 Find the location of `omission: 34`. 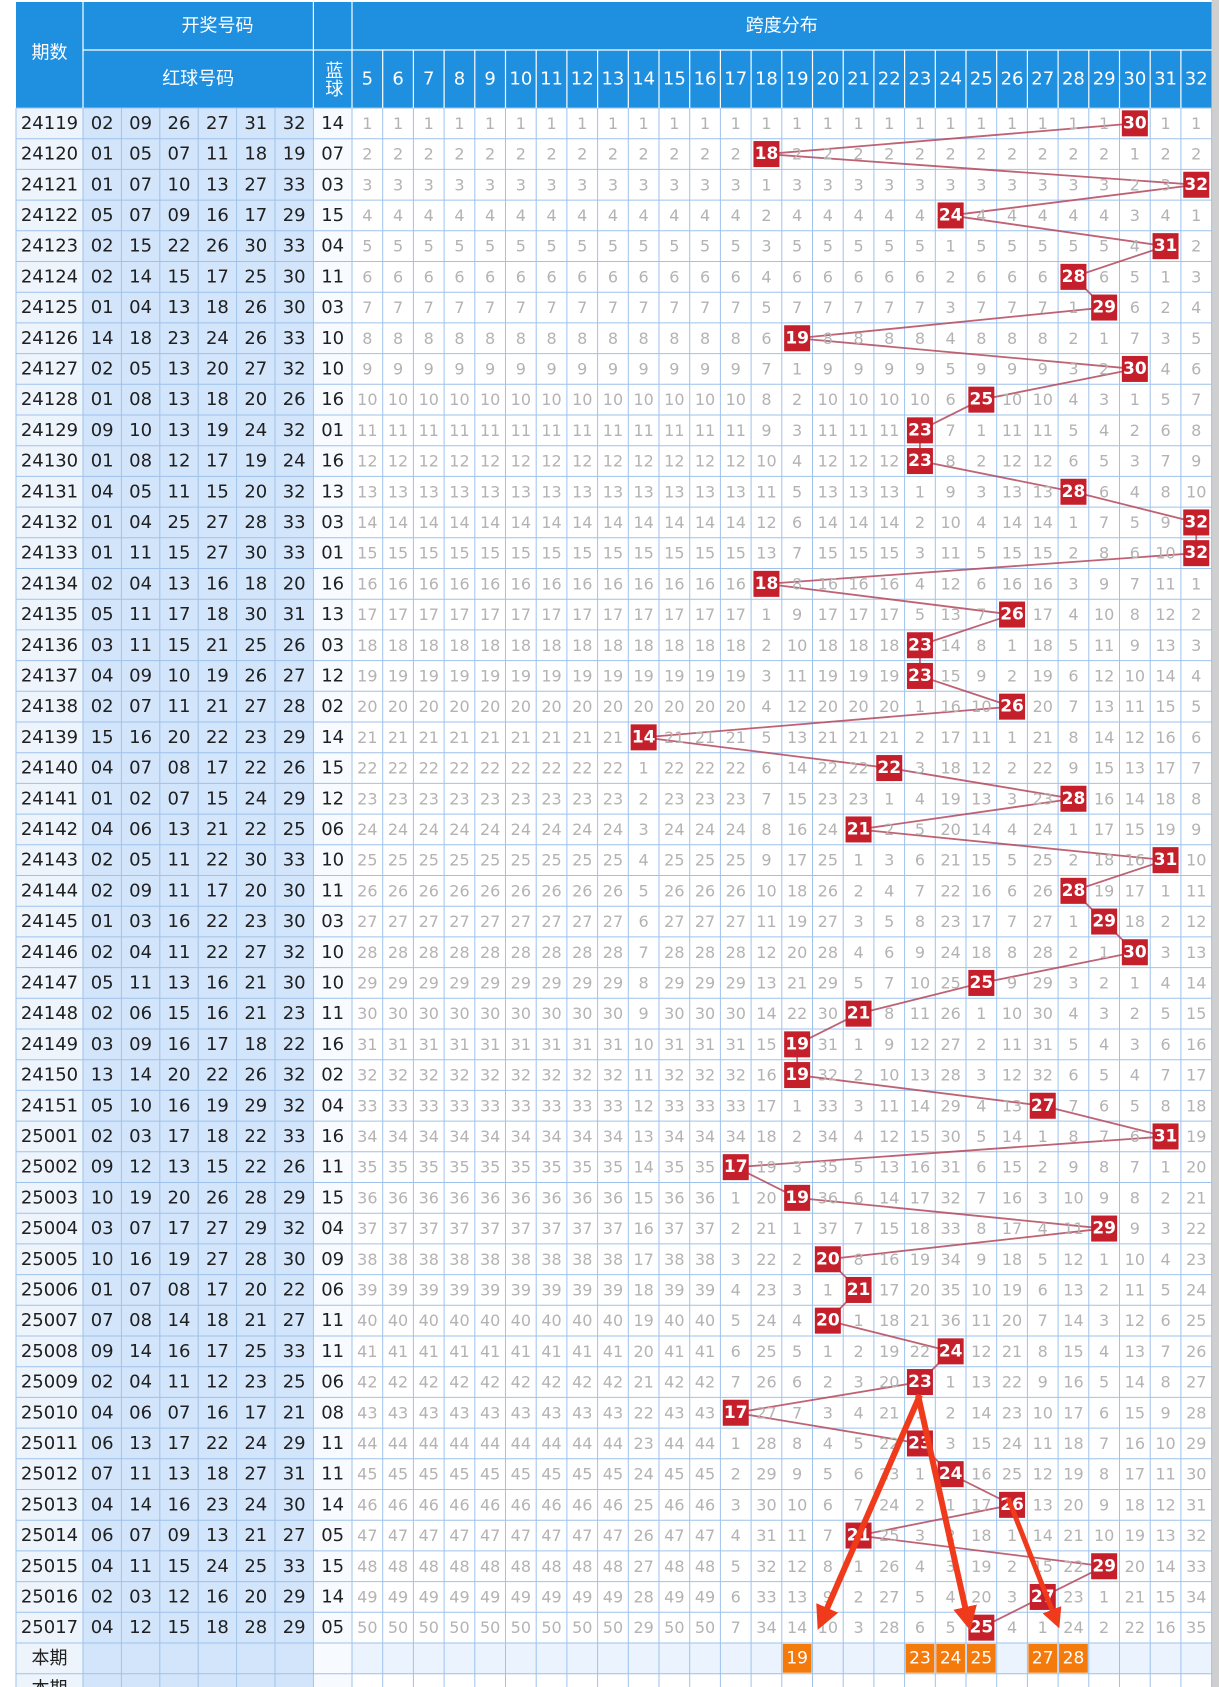

omission: 34 is located at coordinates (490, 1136).